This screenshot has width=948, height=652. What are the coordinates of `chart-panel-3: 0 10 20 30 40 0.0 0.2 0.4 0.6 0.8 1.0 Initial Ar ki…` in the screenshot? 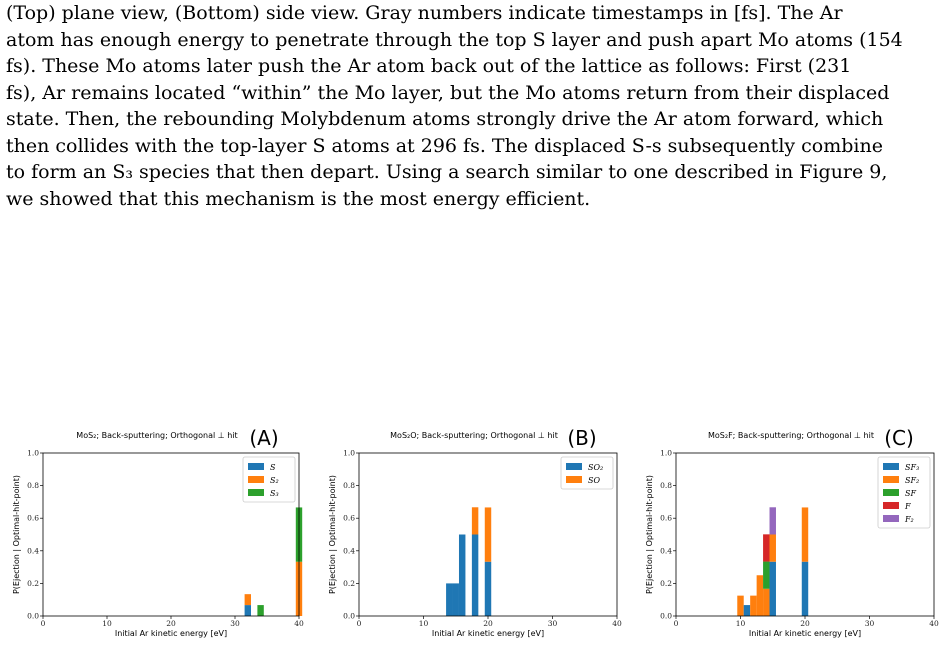 It's located at (792, 532).